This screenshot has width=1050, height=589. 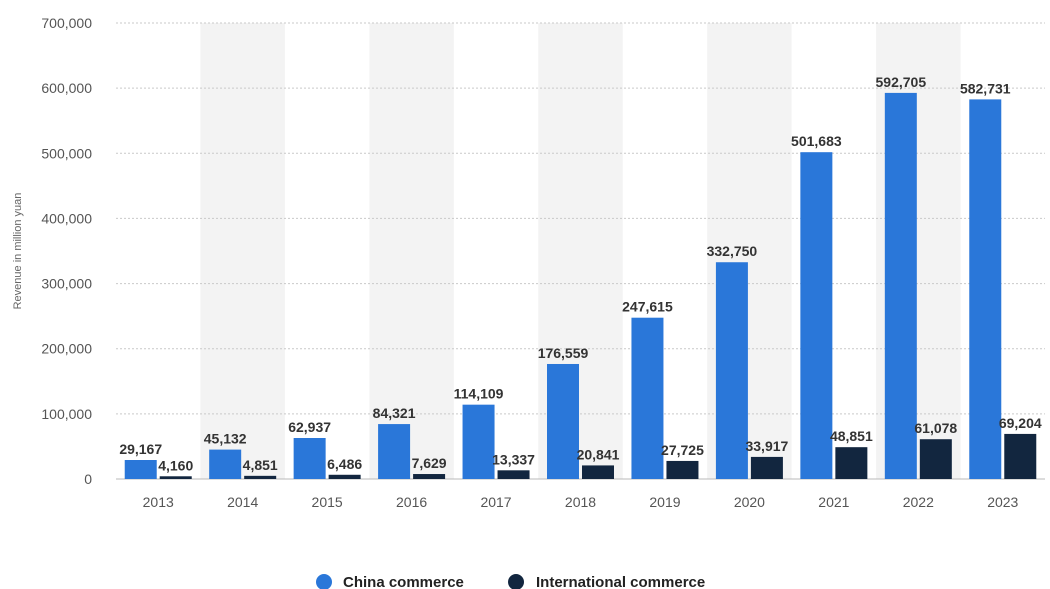 I want to click on data-label-china-commerce-2022: 592,705, so click(x=901, y=82).